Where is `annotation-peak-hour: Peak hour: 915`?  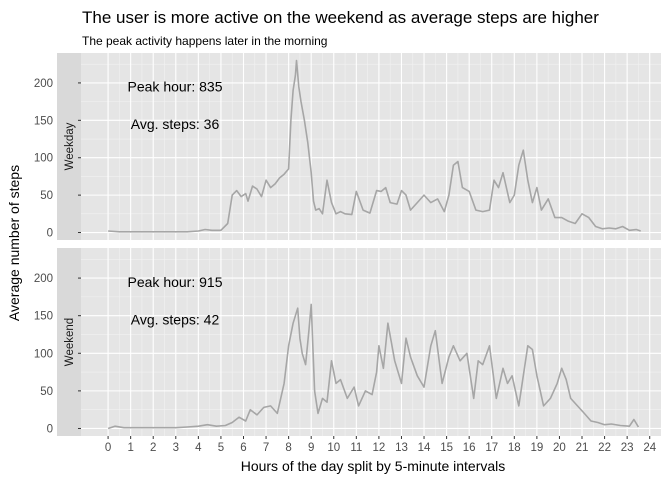
annotation-peak-hour: Peak hour: 915 is located at coordinates (175, 282).